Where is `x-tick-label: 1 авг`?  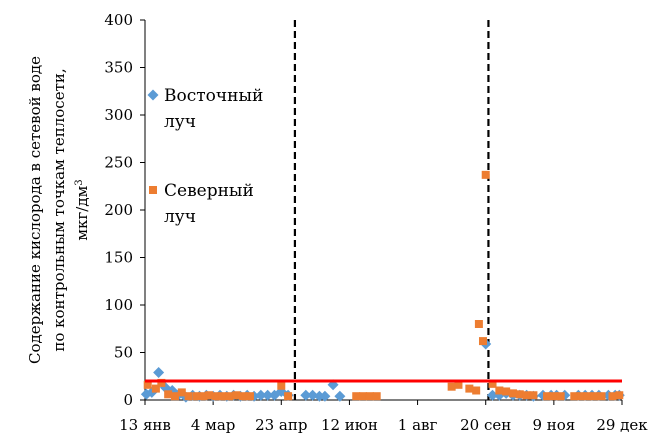 x-tick-label: 1 авг is located at coordinates (418, 425).